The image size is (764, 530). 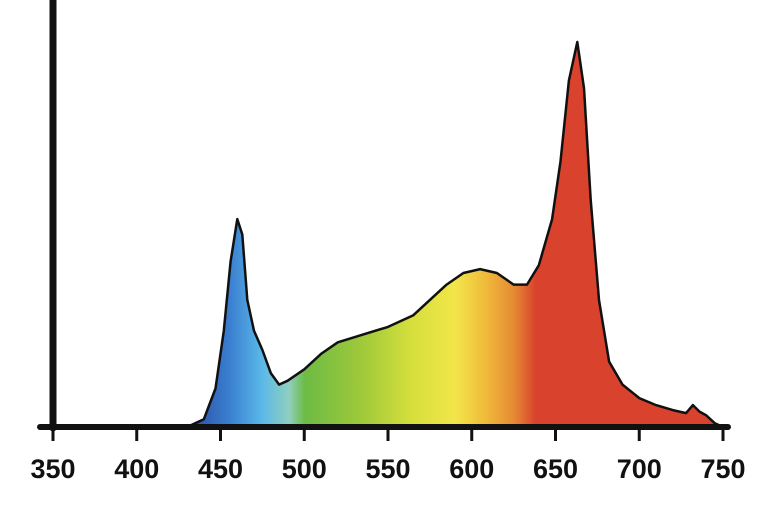 What do you see at coordinates (220, 469) in the screenshot?
I see `x-tick-label: 450` at bounding box center [220, 469].